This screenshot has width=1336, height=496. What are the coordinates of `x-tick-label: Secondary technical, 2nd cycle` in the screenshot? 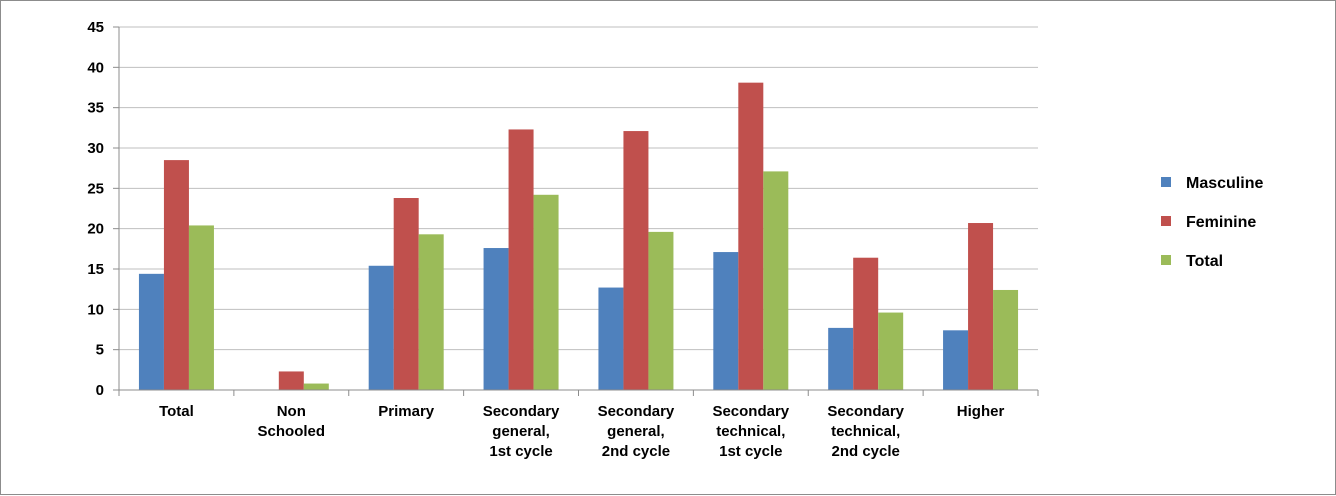 It's located at (865, 431).